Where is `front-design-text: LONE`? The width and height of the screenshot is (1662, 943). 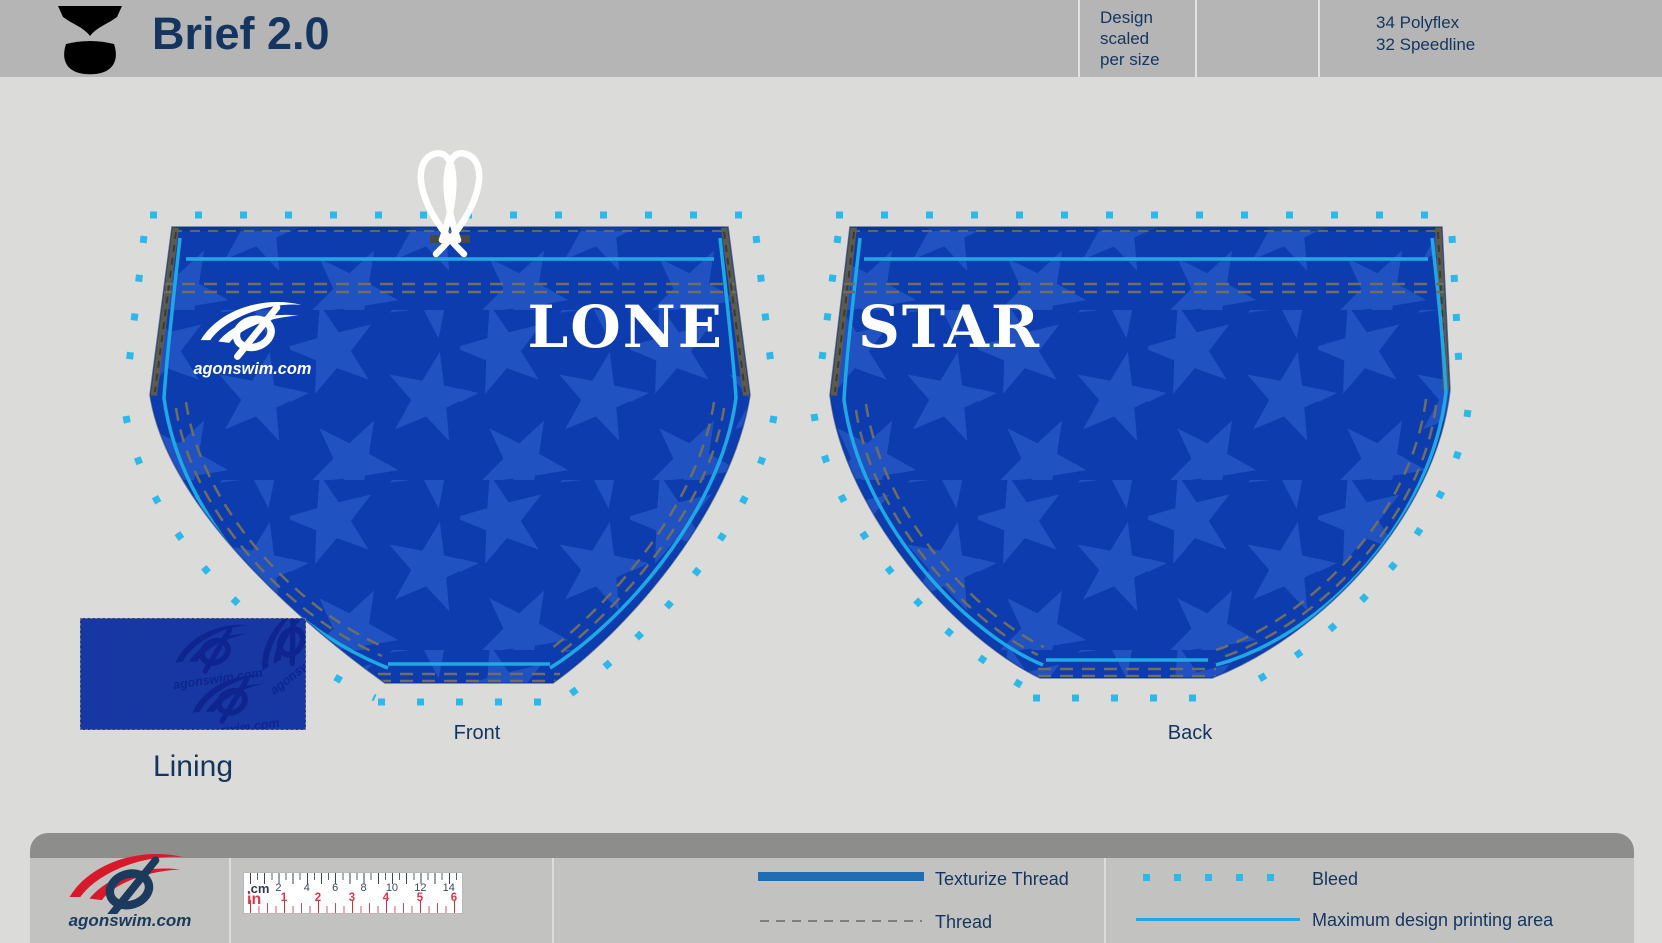 front-design-text: LONE is located at coordinates (625, 327).